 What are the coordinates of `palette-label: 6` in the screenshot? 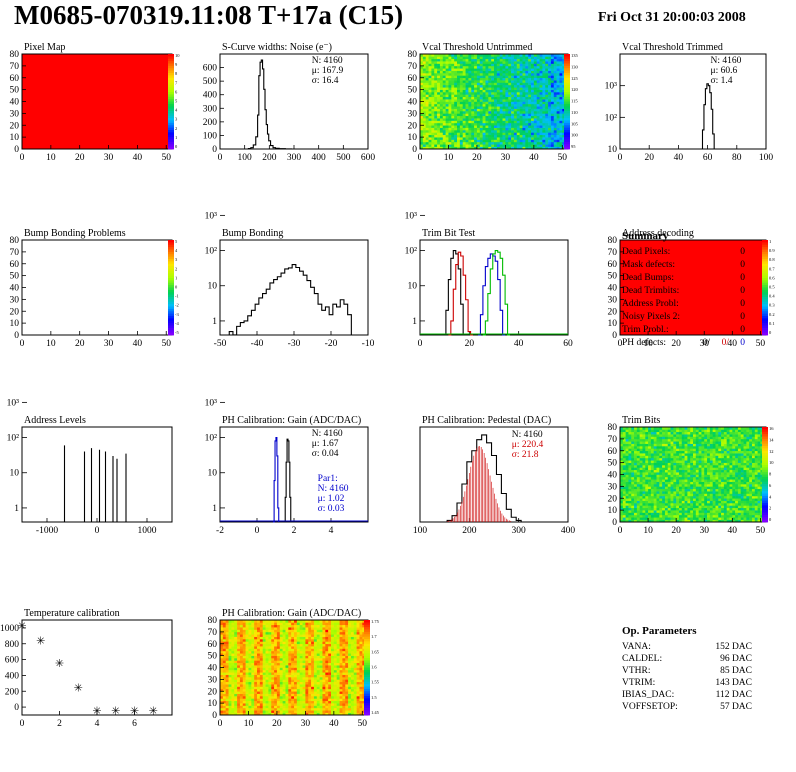 It's located at (770, 485).